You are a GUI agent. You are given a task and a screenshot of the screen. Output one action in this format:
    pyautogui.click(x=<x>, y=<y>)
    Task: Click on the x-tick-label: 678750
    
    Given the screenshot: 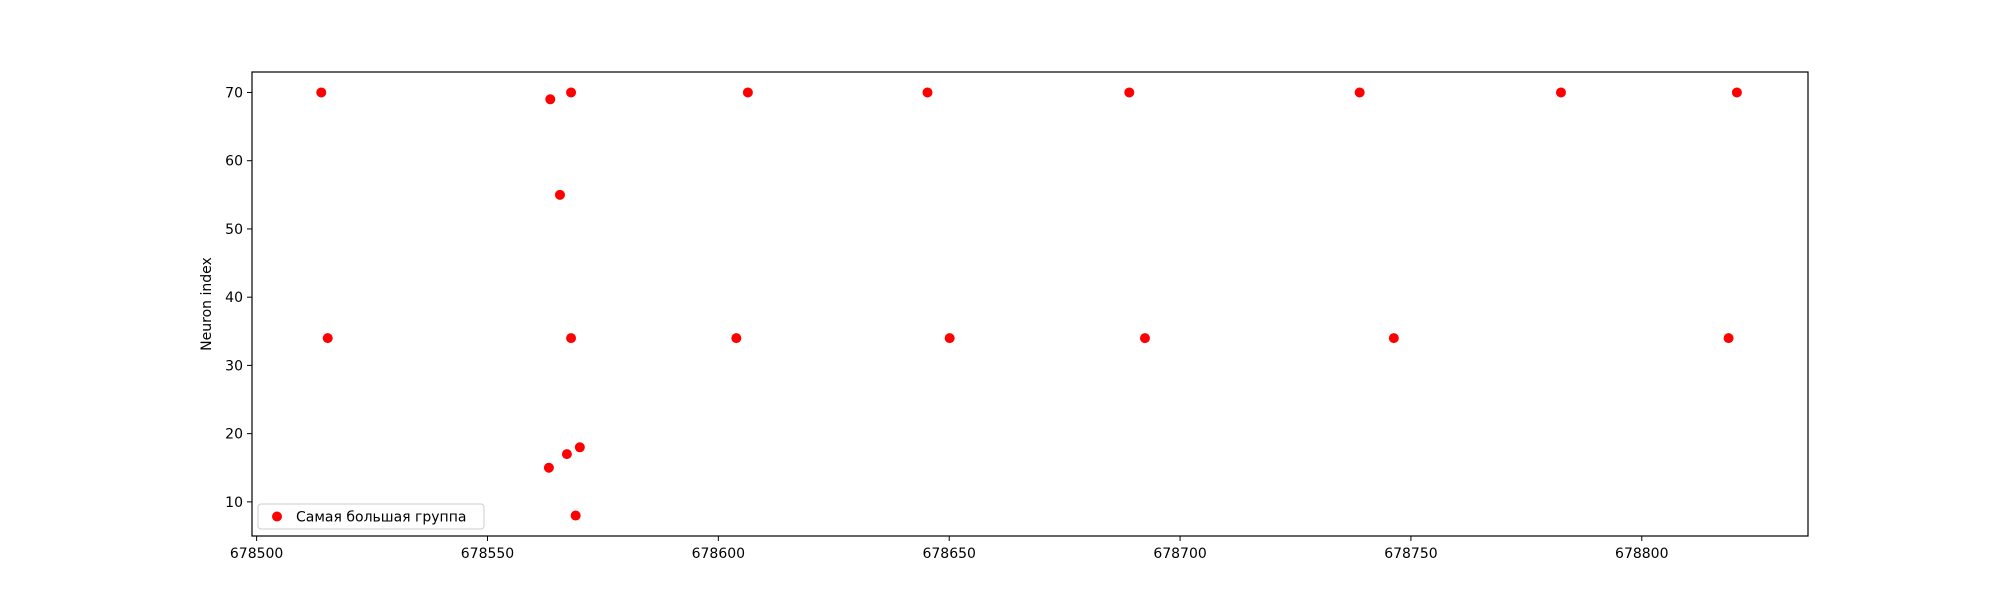 What is the action you would take?
    pyautogui.click(x=1410, y=554)
    